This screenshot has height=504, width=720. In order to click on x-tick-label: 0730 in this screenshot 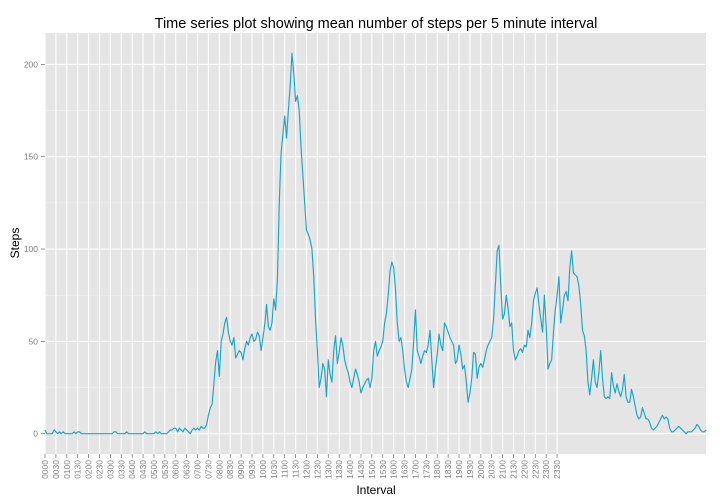, I will do `click(208, 469)`.